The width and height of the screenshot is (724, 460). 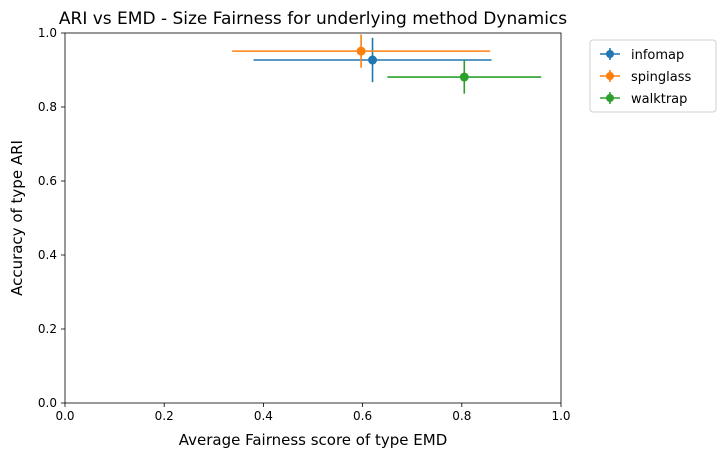 What do you see at coordinates (47, 33) in the screenshot?
I see `y-tick-label: 1.0` at bounding box center [47, 33].